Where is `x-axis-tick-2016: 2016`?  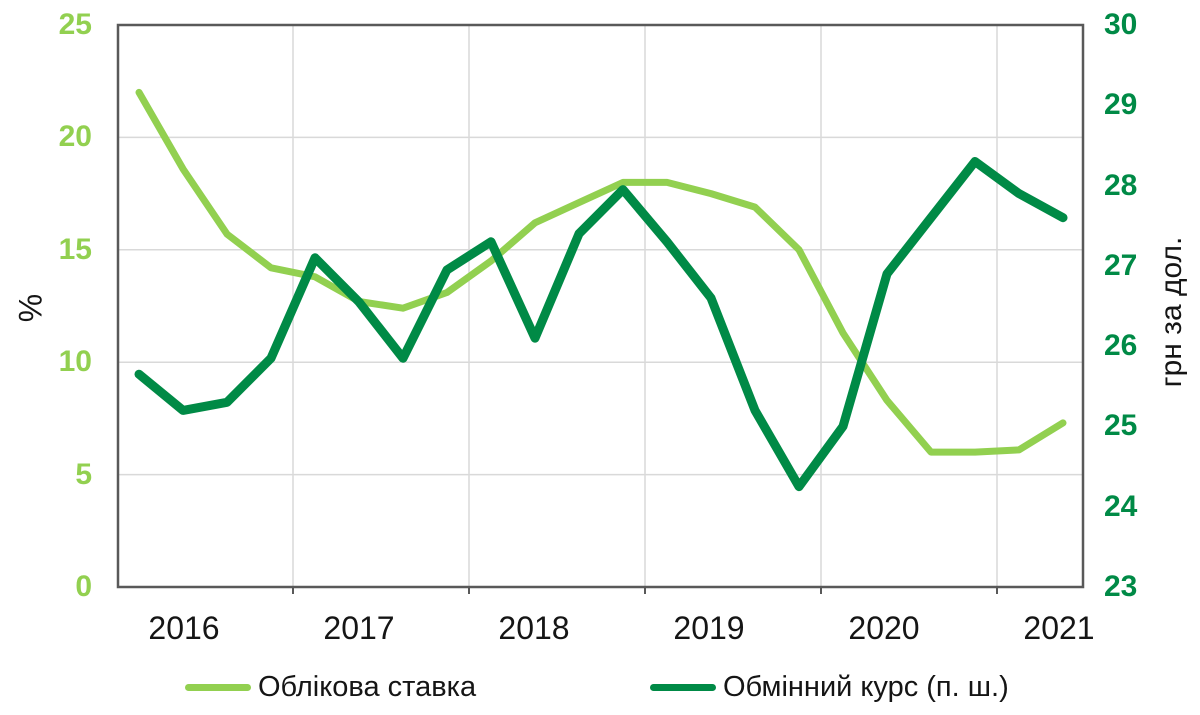
x-axis-tick-2016: 2016 is located at coordinates (184, 628).